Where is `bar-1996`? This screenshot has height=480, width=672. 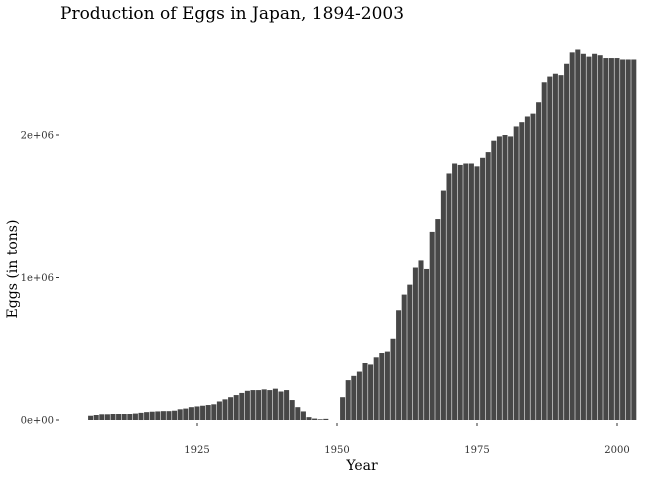
bar-1996 is located at coordinates (595, 237).